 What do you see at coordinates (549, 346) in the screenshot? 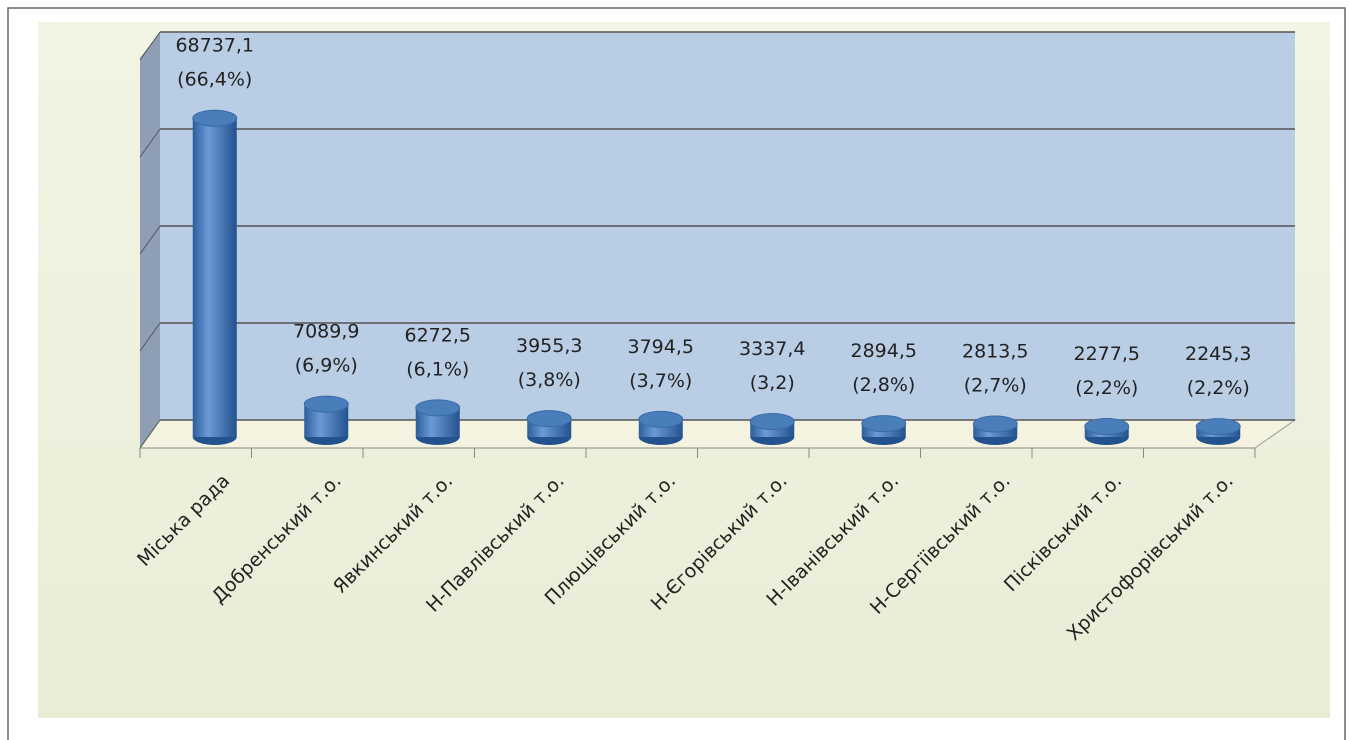
I see `value-label: 3955,3` at bounding box center [549, 346].